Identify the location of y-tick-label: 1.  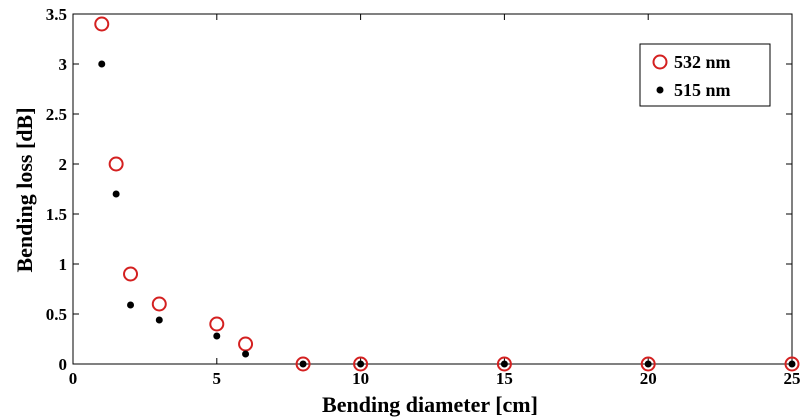
(63, 264).